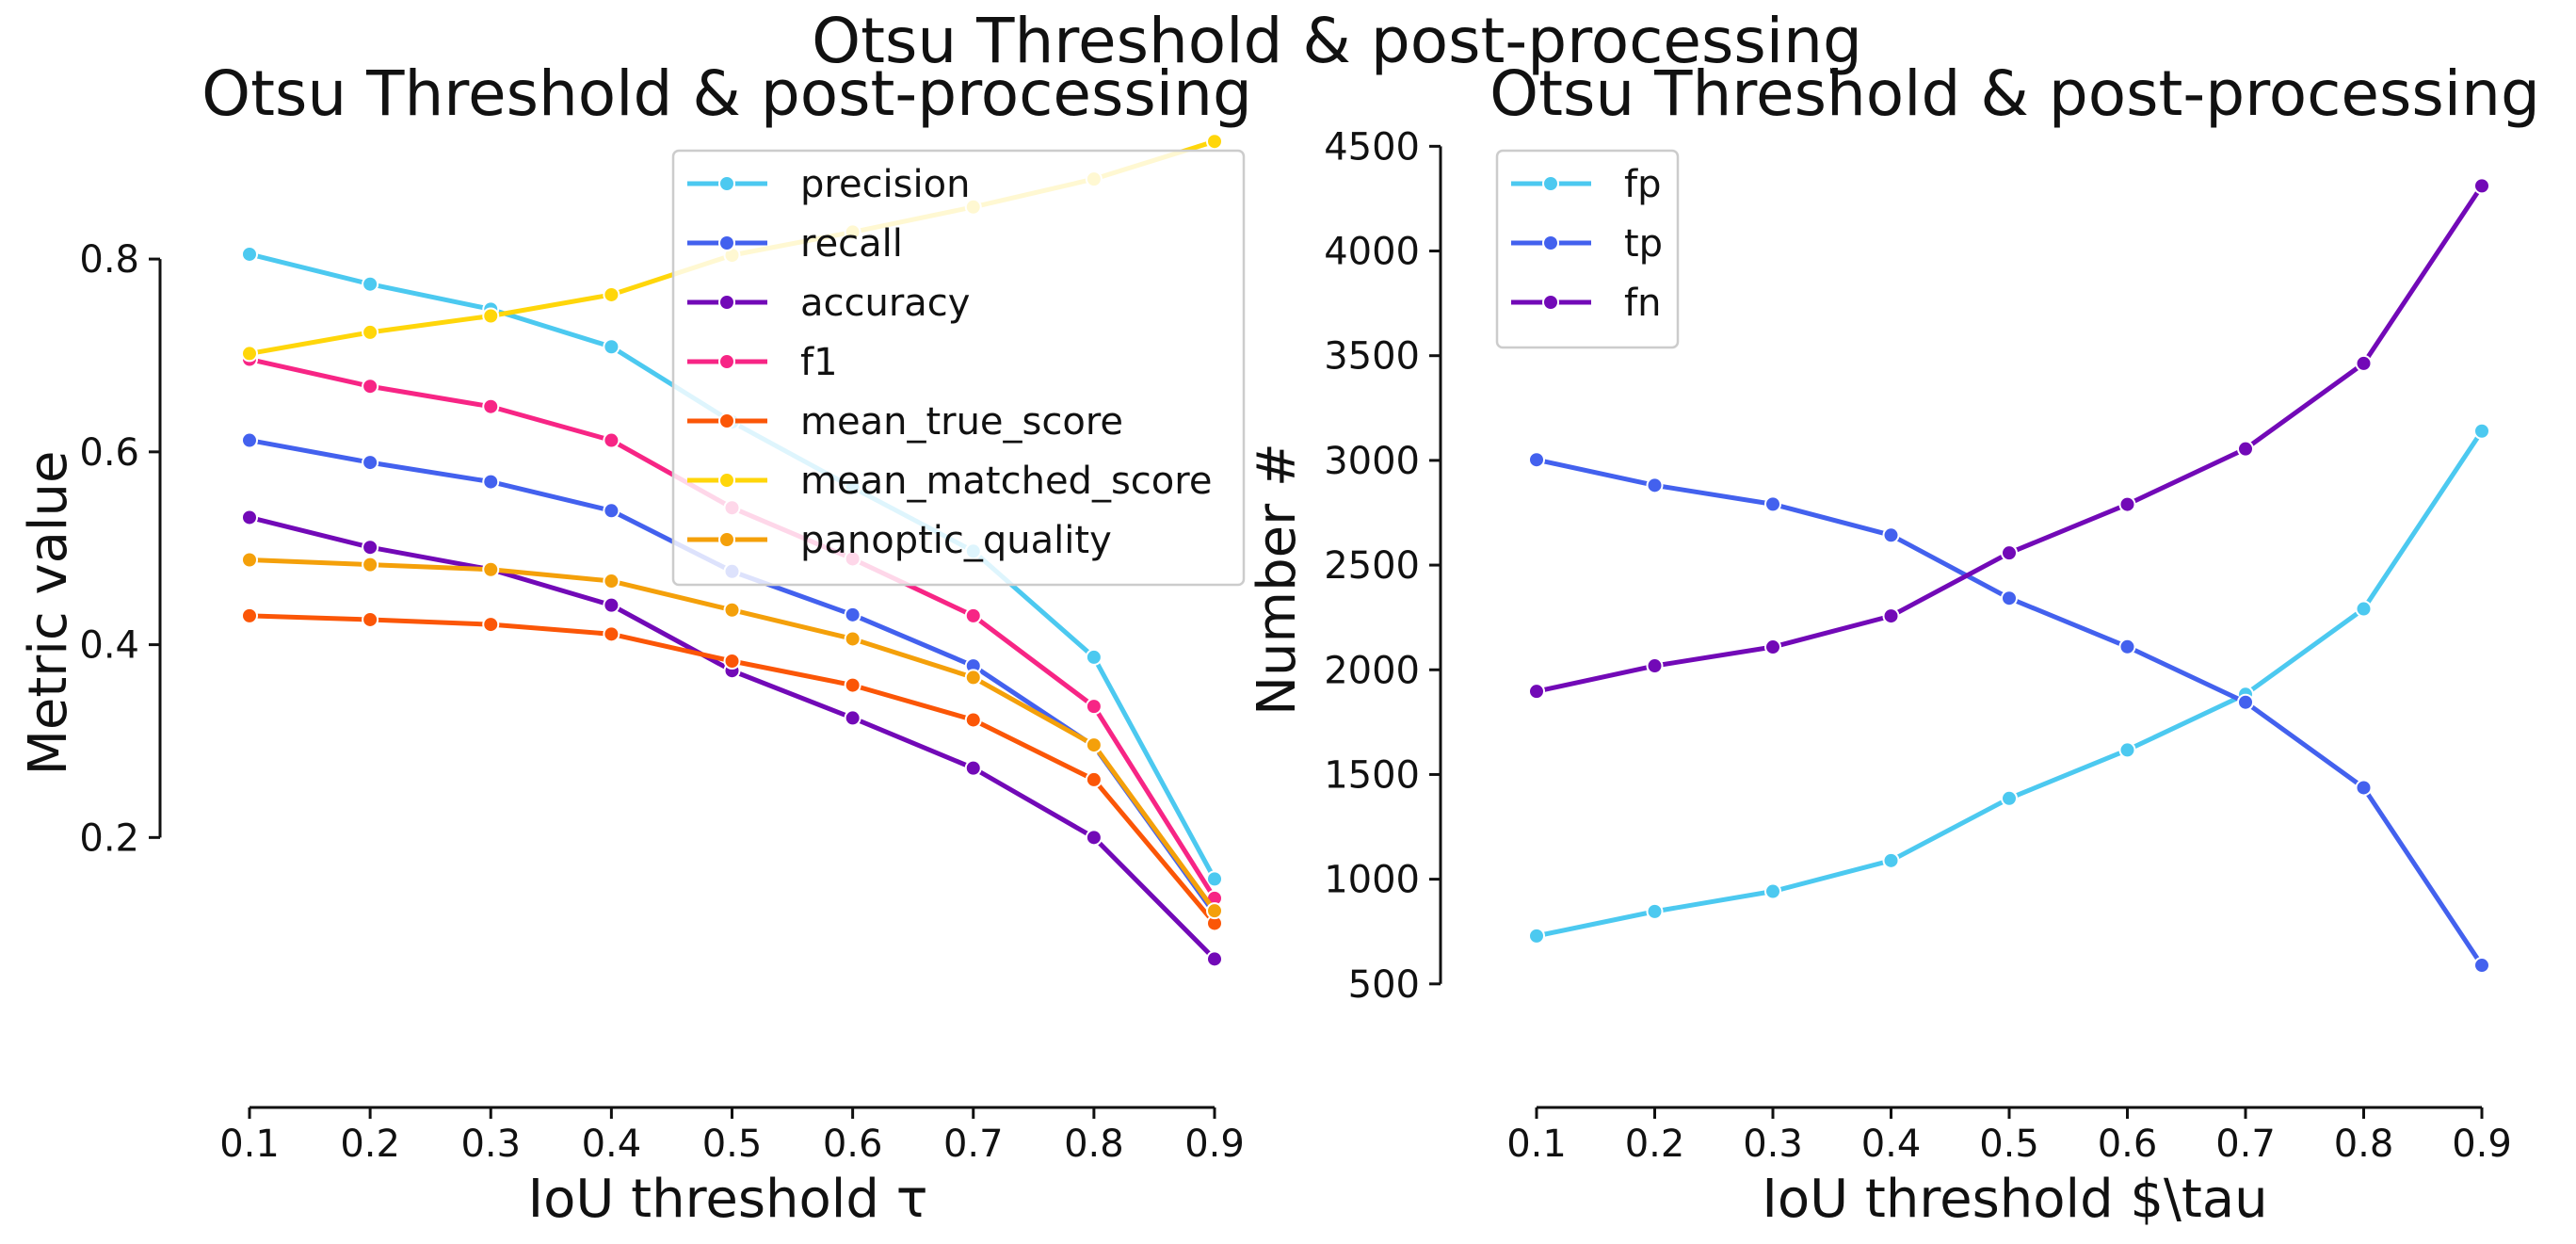 Image resolution: width=2576 pixels, height=1244 pixels. What do you see at coordinates (2128, 1144) in the screenshot?
I see `right-x-tick-label: 0.6` at bounding box center [2128, 1144].